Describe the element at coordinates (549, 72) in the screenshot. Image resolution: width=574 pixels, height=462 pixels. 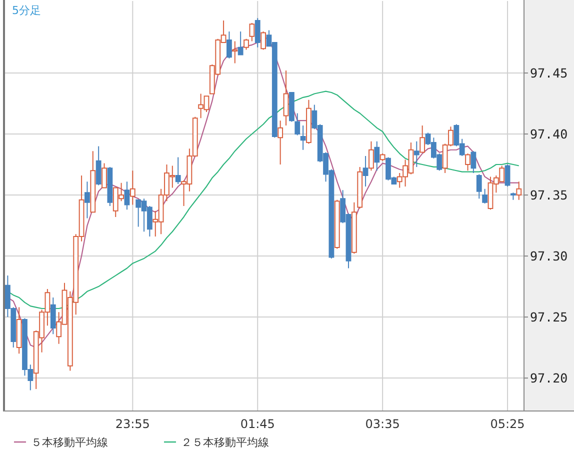
I see `y-tick-label: 97.45` at that location.